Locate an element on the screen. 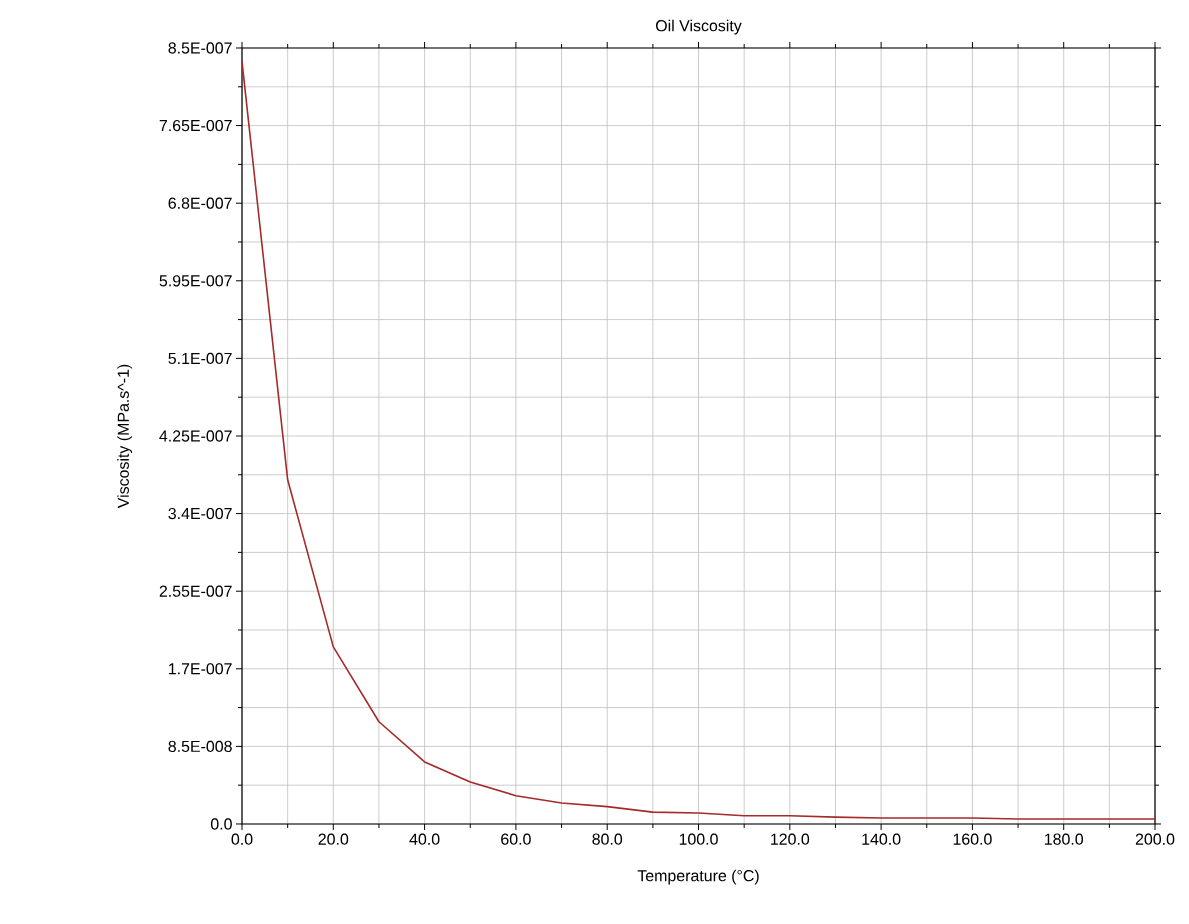  chart-title: Oil Viscosity is located at coordinates (699, 27).